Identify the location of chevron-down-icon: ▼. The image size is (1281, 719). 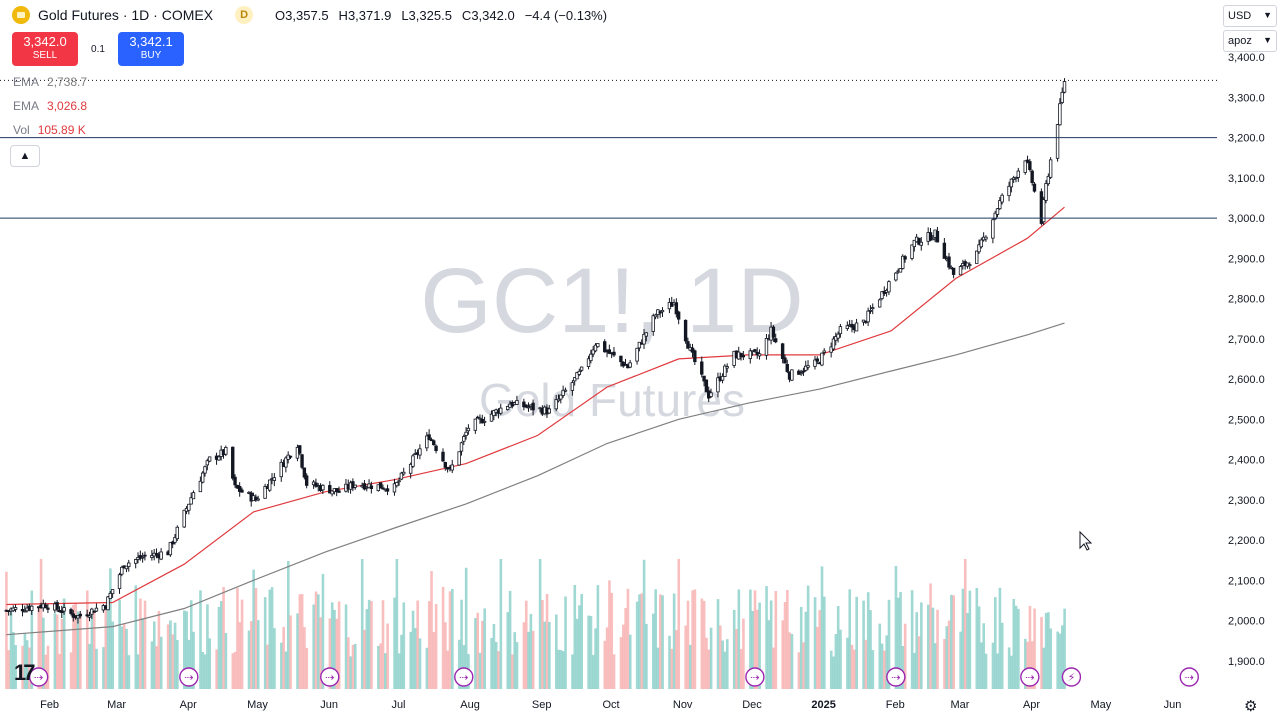
(1267, 40).